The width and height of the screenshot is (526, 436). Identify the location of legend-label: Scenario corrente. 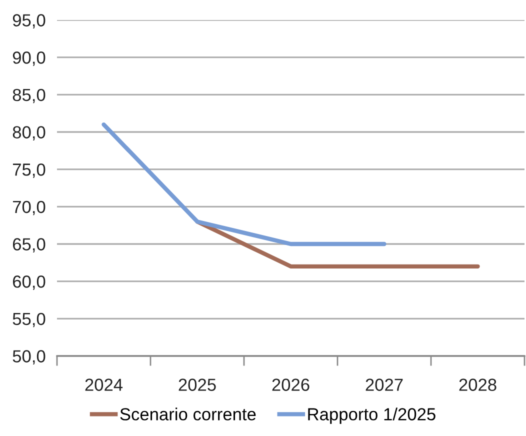
(188, 414).